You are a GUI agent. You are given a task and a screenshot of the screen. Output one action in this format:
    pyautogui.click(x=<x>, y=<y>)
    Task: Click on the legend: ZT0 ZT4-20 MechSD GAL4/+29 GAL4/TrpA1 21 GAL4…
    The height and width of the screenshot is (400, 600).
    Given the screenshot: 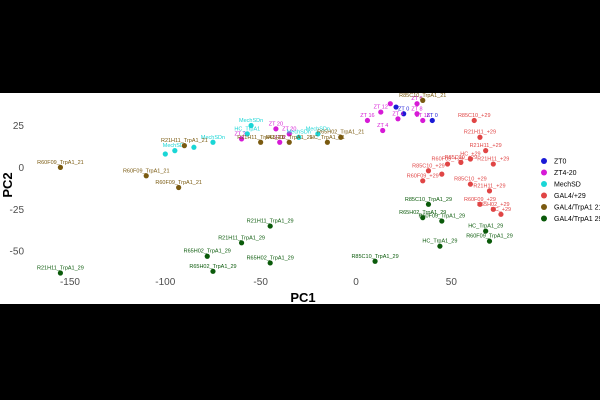 What is the action you would take?
    pyautogui.click(x=570, y=190)
    